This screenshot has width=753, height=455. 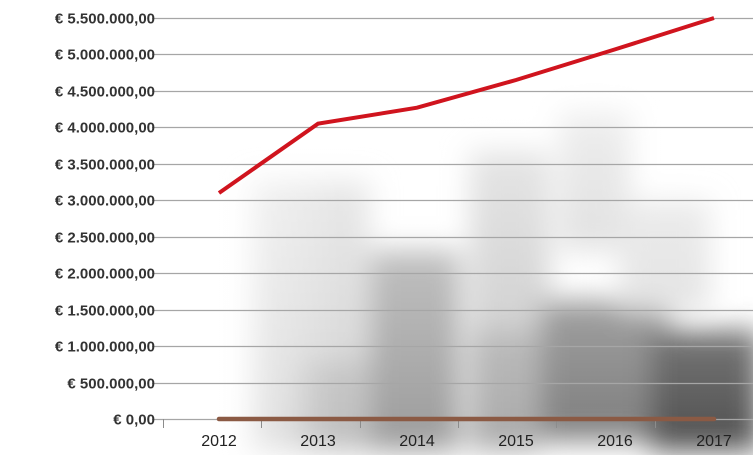 What do you see at coordinates (105, 347) in the screenshot?
I see `y-tick-label: € 1.000.000,00` at bounding box center [105, 347].